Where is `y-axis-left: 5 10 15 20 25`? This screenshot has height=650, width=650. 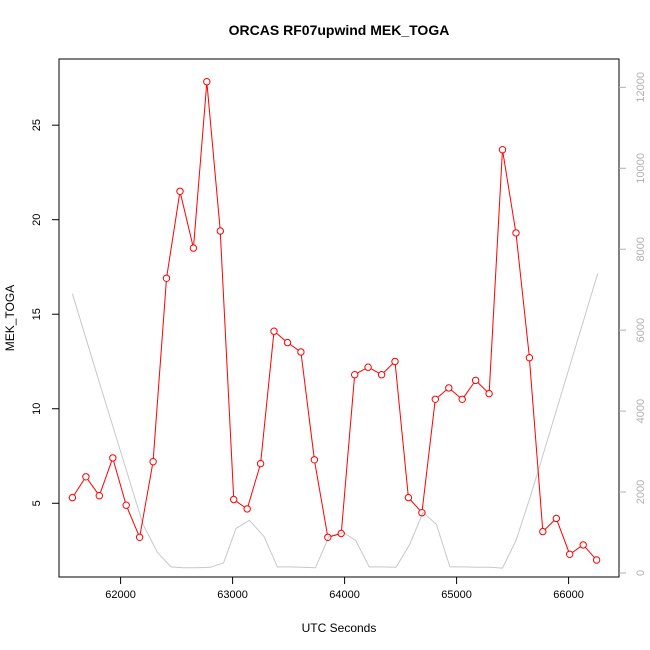 y-axis-left: 5 10 15 20 25 is located at coordinates (45, 312).